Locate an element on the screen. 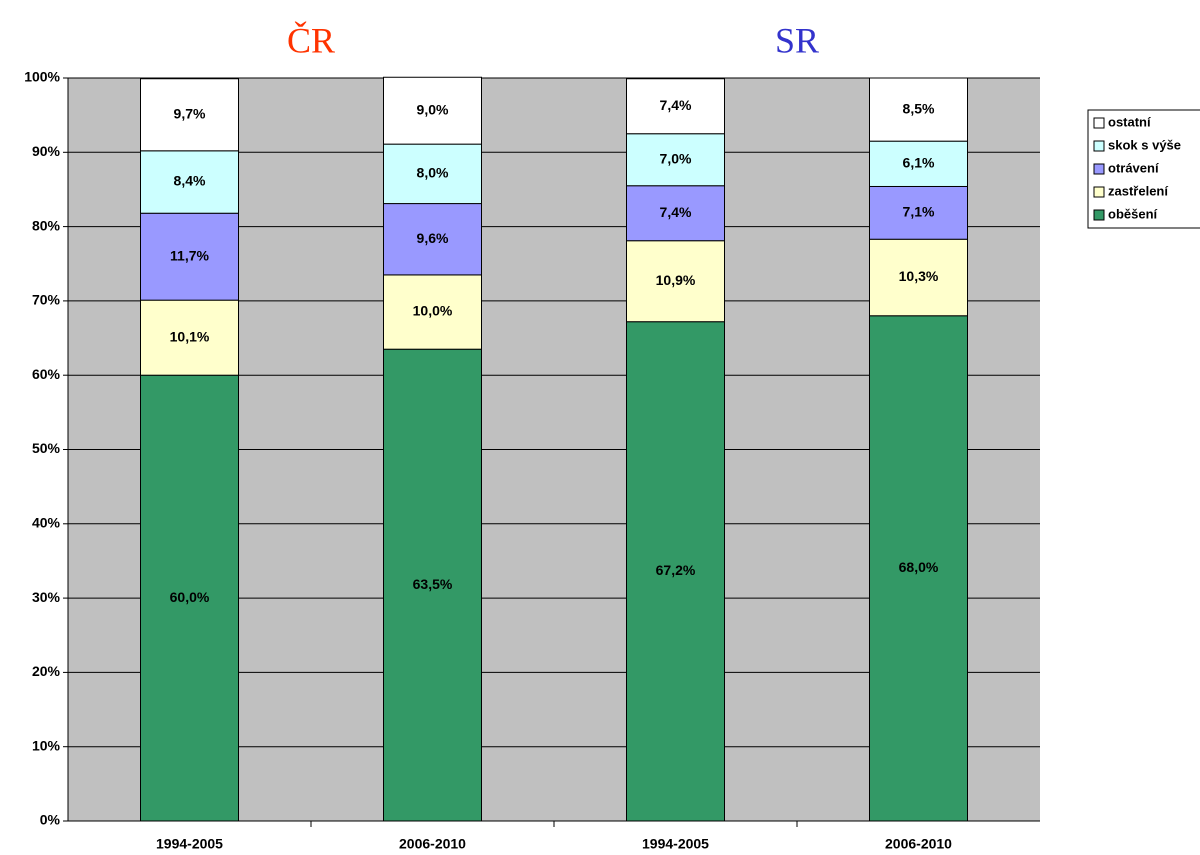  y-tick-label: 30% is located at coordinates (46, 597).